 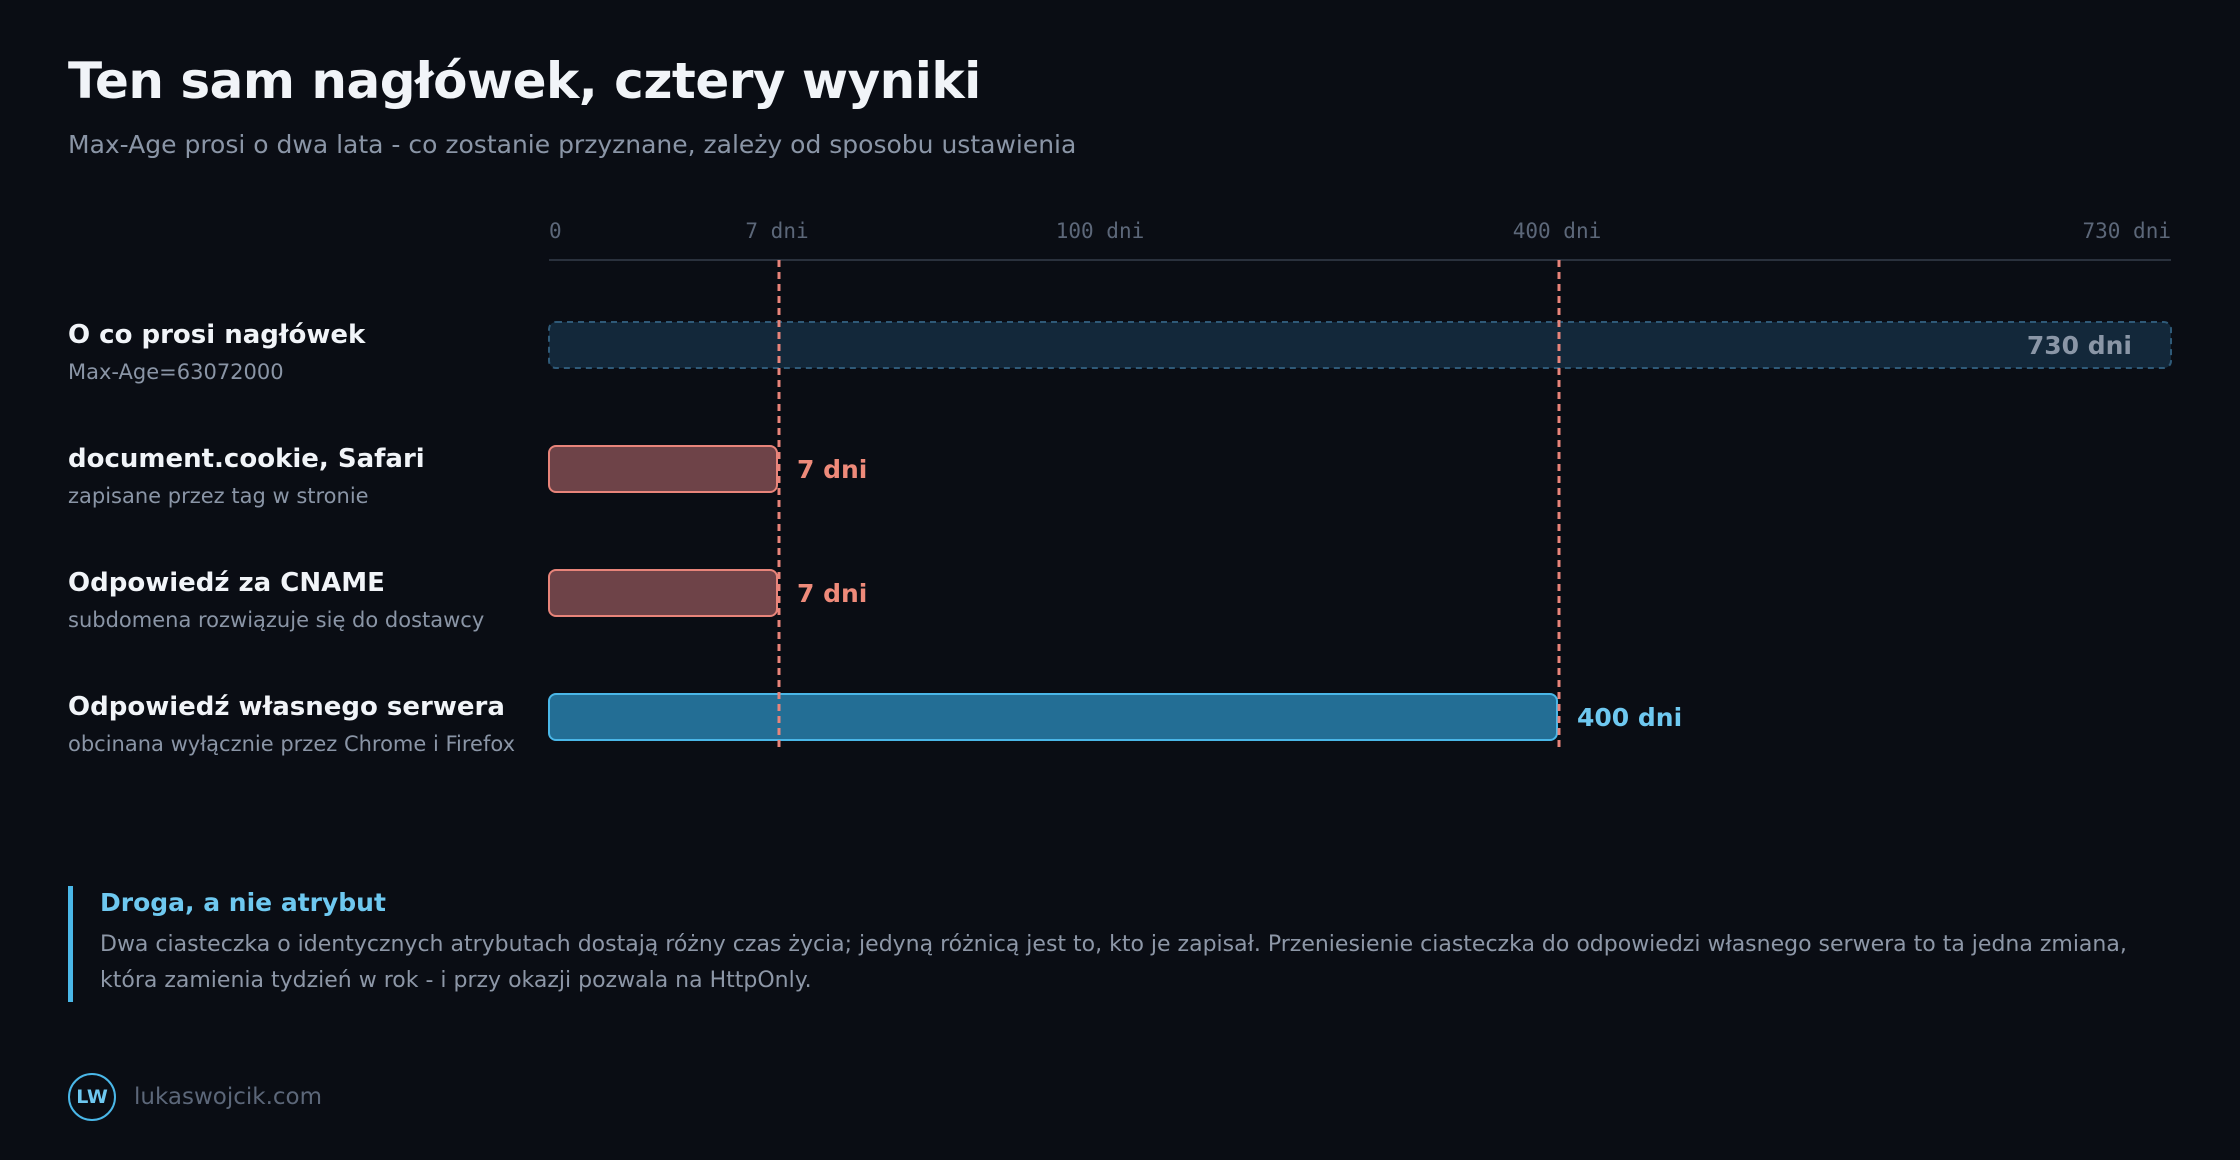 What do you see at coordinates (776, 231) in the screenshot?
I see `x-tick-label: 7 dni` at bounding box center [776, 231].